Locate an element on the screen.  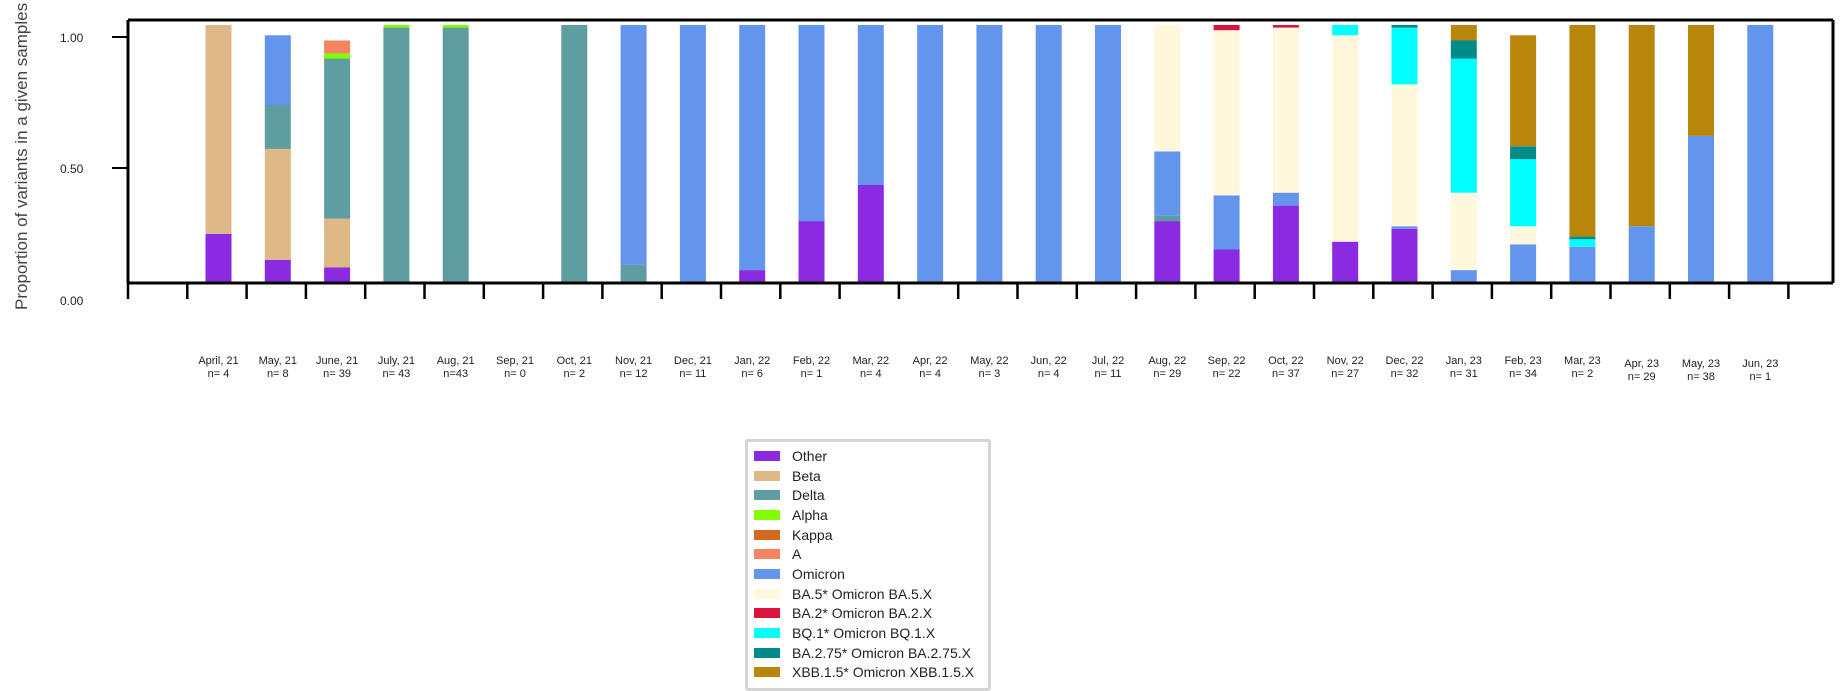
x-tick-label: Feb, 22 n= 1 is located at coordinates (812, 368).